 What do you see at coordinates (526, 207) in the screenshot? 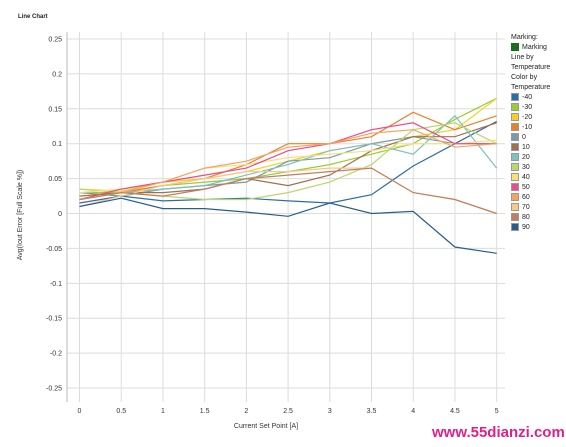
I see `legend-label: 70` at bounding box center [526, 207].